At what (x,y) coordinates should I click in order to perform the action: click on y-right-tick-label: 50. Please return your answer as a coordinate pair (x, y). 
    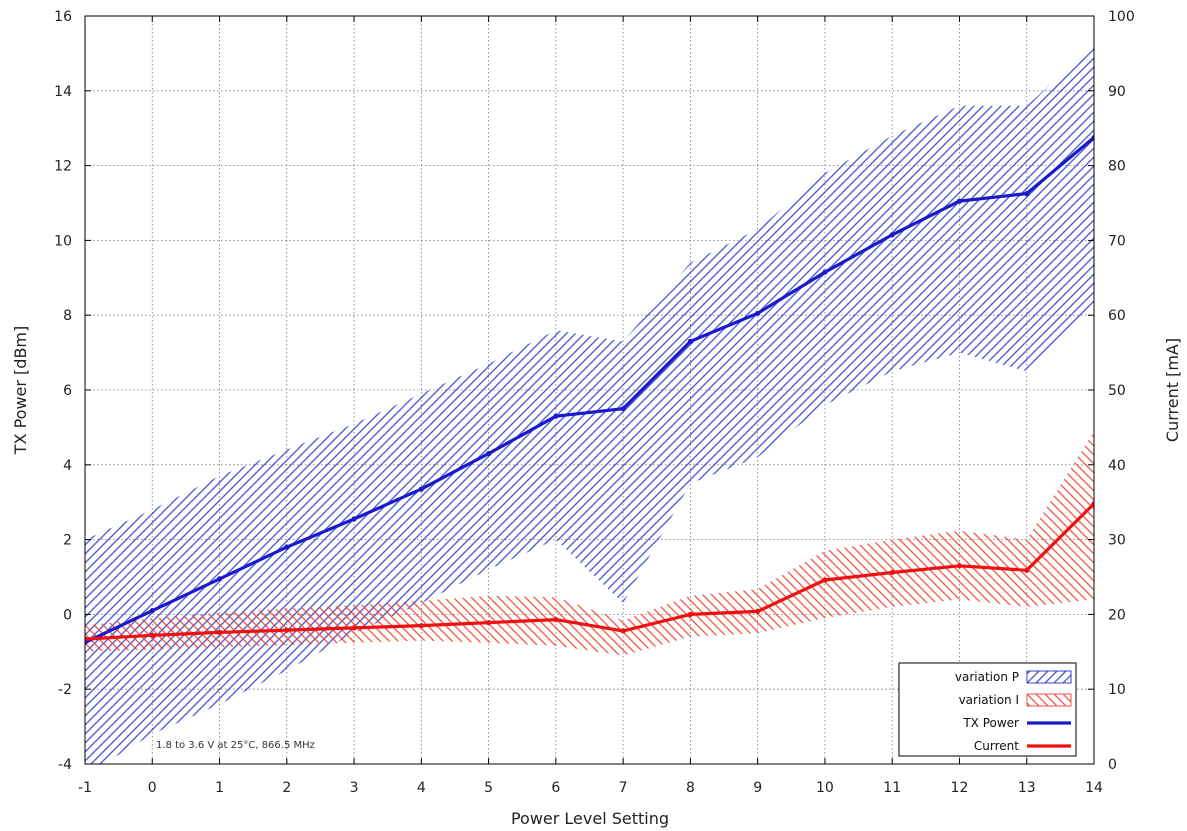
    Looking at the image, I should click on (1117, 391).